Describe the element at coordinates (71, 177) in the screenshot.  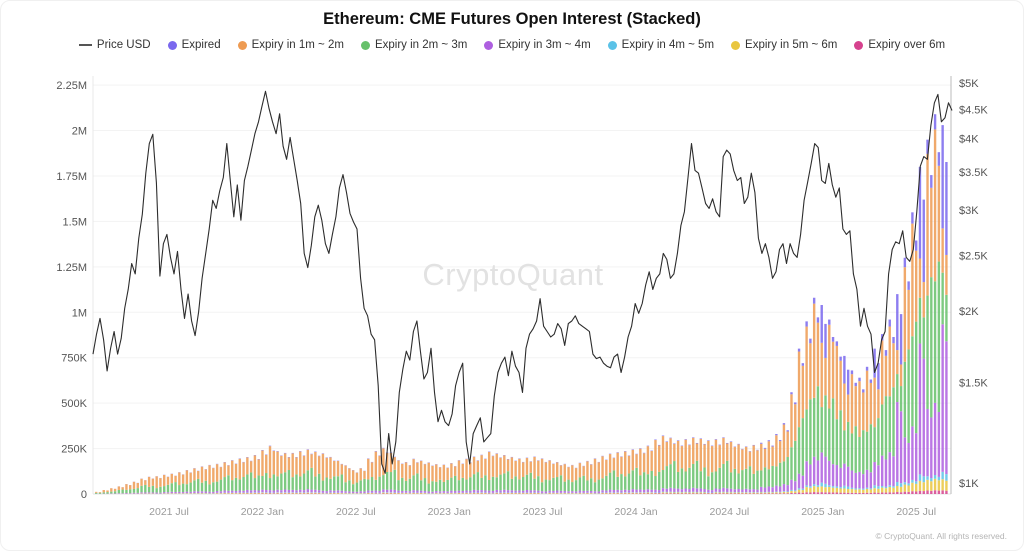
I see `y-axis-left-tick-label: 1.75M` at that location.